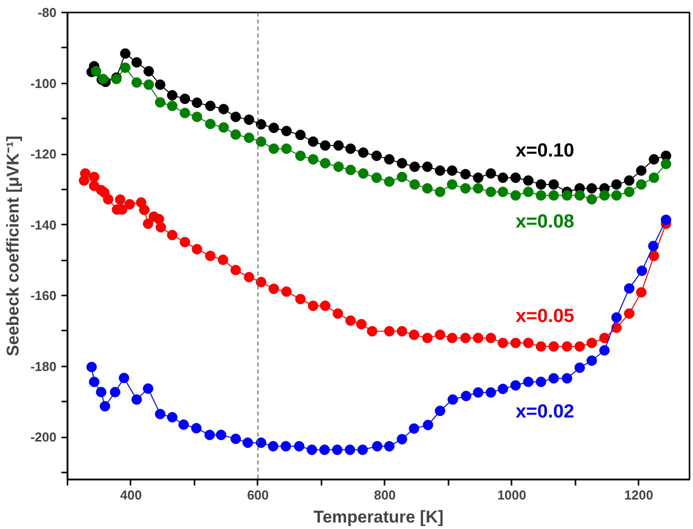 The height and width of the screenshot is (529, 693). I want to click on y-tick-label: -140, so click(43, 224).